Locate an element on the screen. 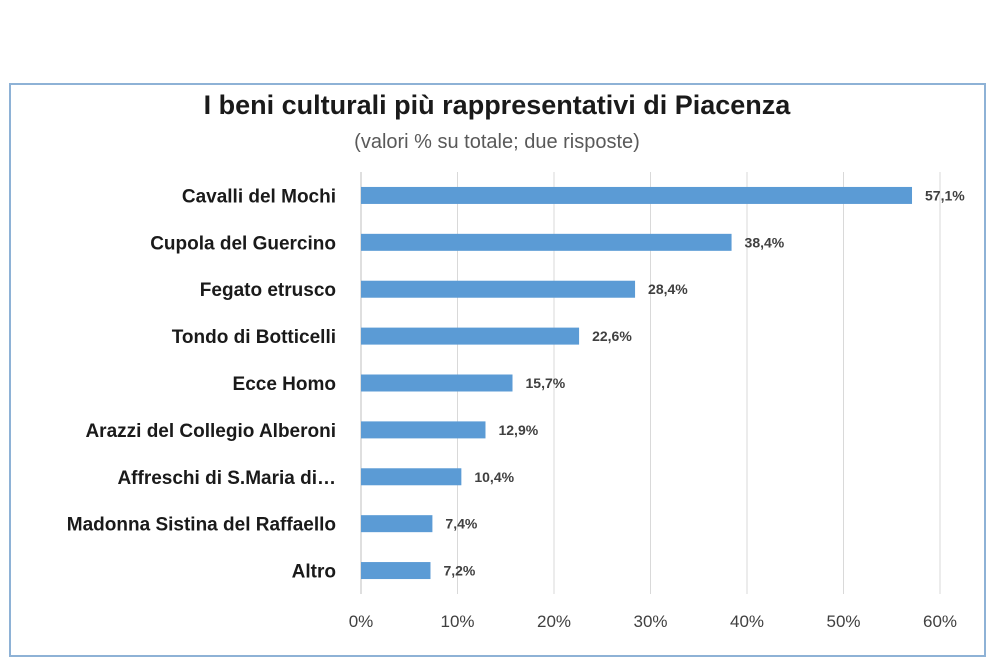 This screenshot has height=664, width=994. chart-subtitle: (valori % su totale; due risposte) is located at coordinates (497, 142).